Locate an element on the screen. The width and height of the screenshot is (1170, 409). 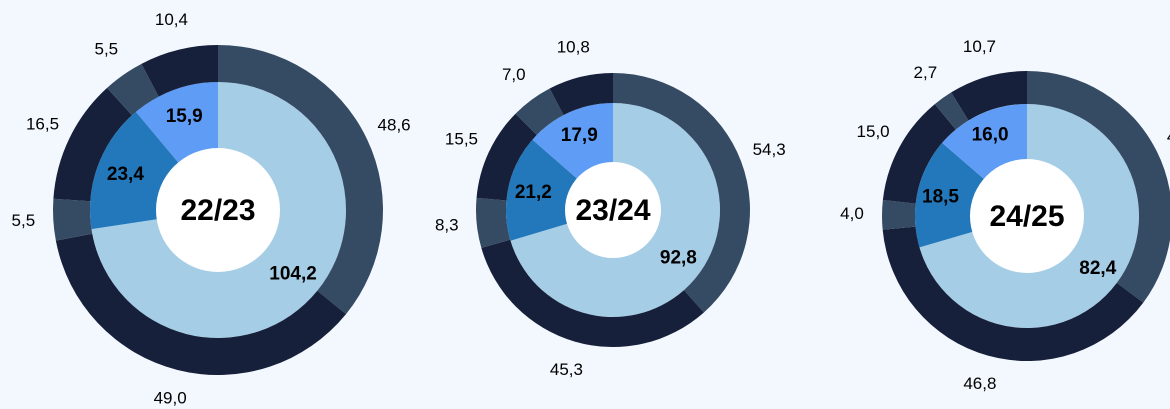
outer-value-label: 10,7 is located at coordinates (979, 46).